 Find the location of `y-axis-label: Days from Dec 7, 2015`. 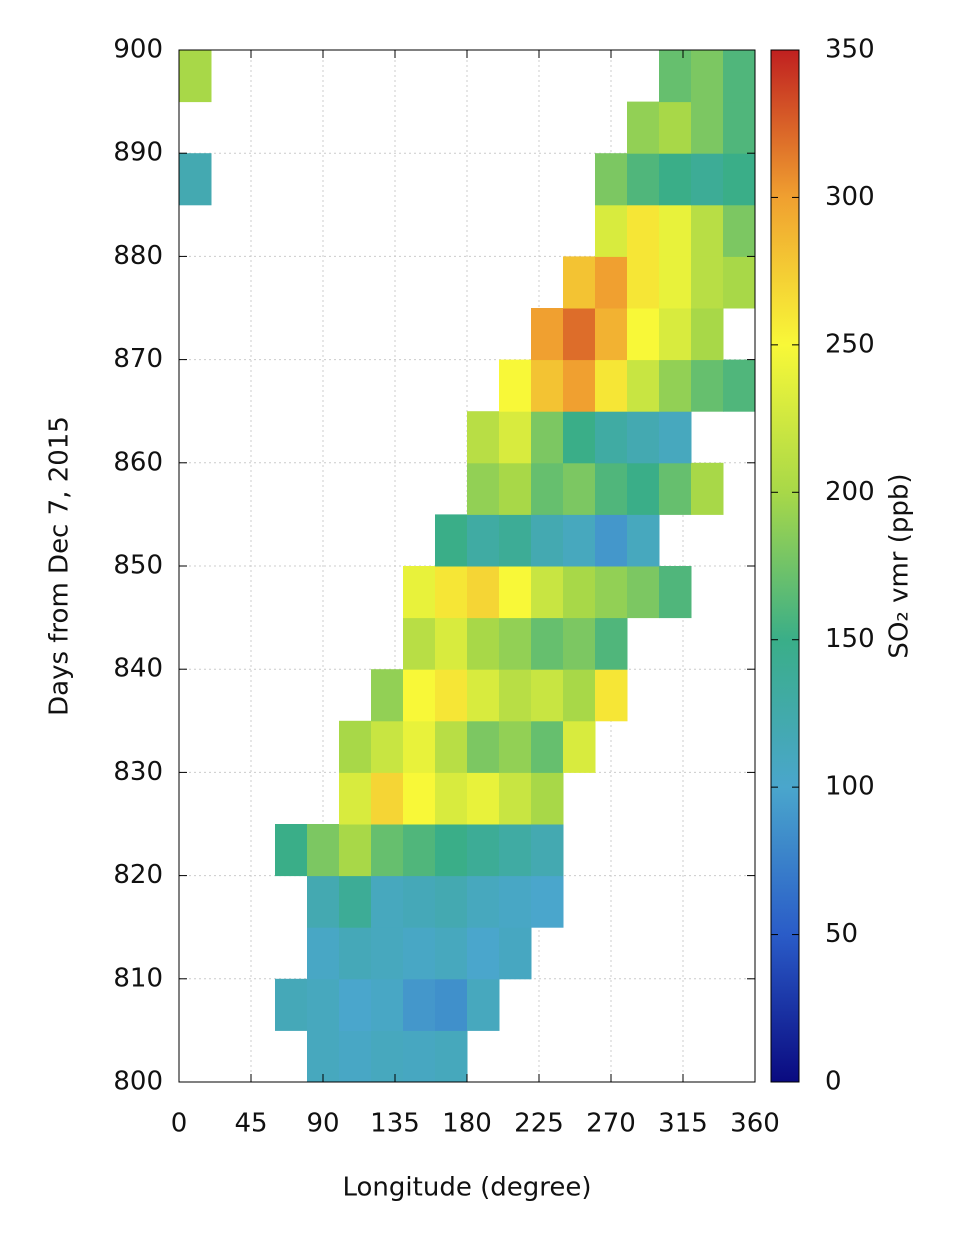

y-axis-label: Days from Dec 7, 2015 is located at coordinates (60, 566).